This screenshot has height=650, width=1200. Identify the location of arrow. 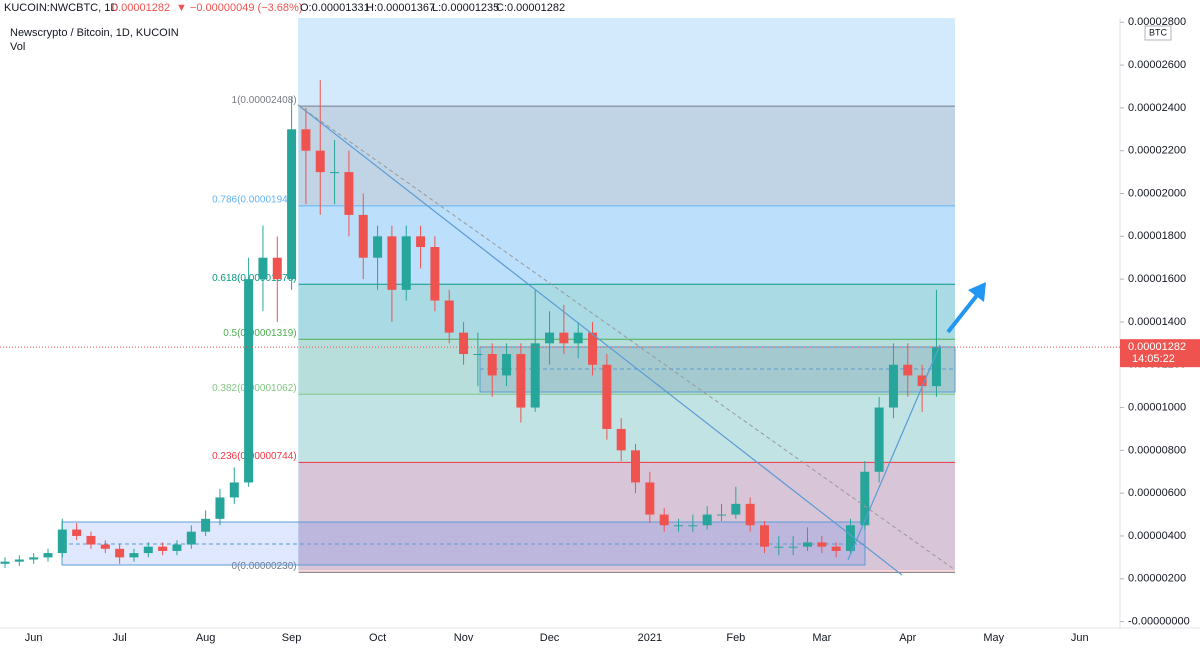
(963, 313).